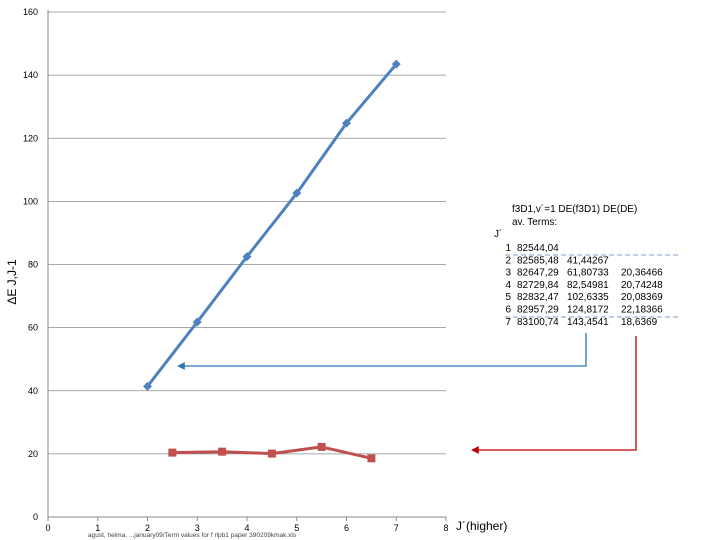  What do you see at coordinates (445, 528) in the screenshot?
I see `x-tick-label: 8` at bounding box center [445, 528].